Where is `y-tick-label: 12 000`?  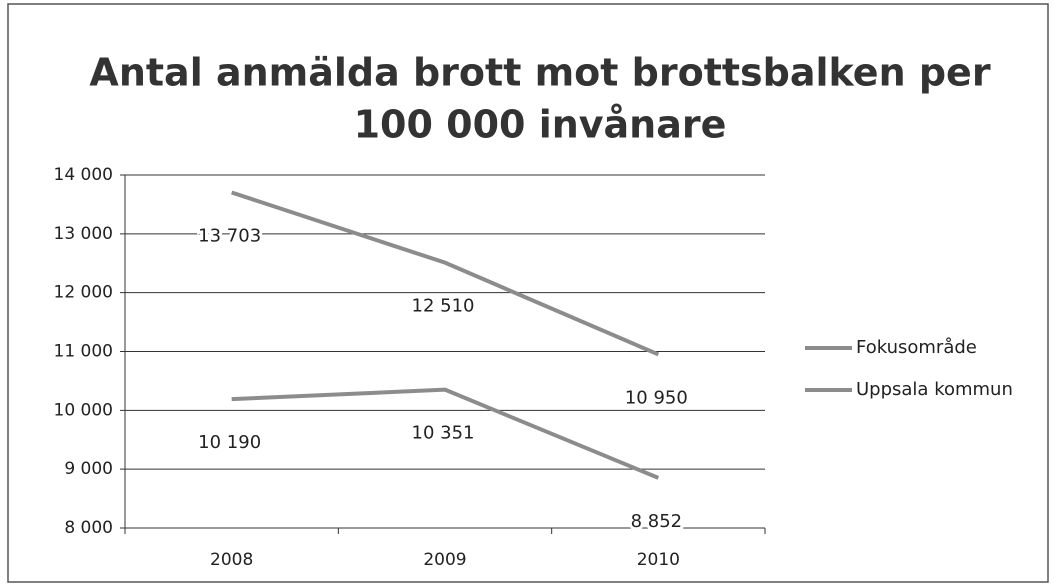 y-tick-label: 12 000 is located at coordinates (83, 293).